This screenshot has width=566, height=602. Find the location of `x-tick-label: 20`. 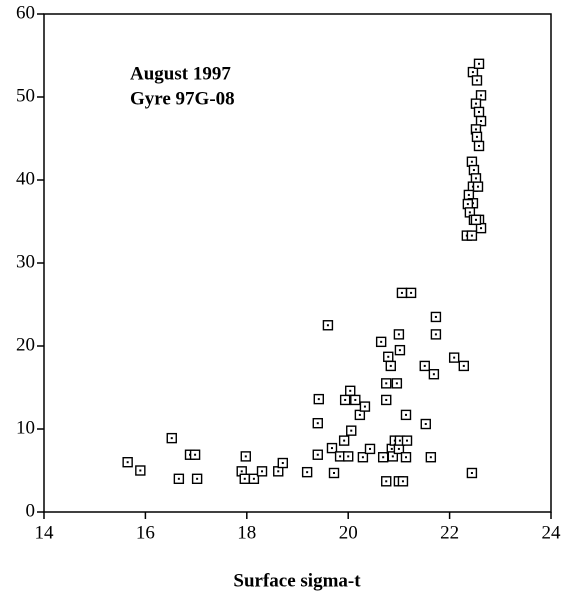

x-tick-label: 20 is located at coordinates (348, 532).